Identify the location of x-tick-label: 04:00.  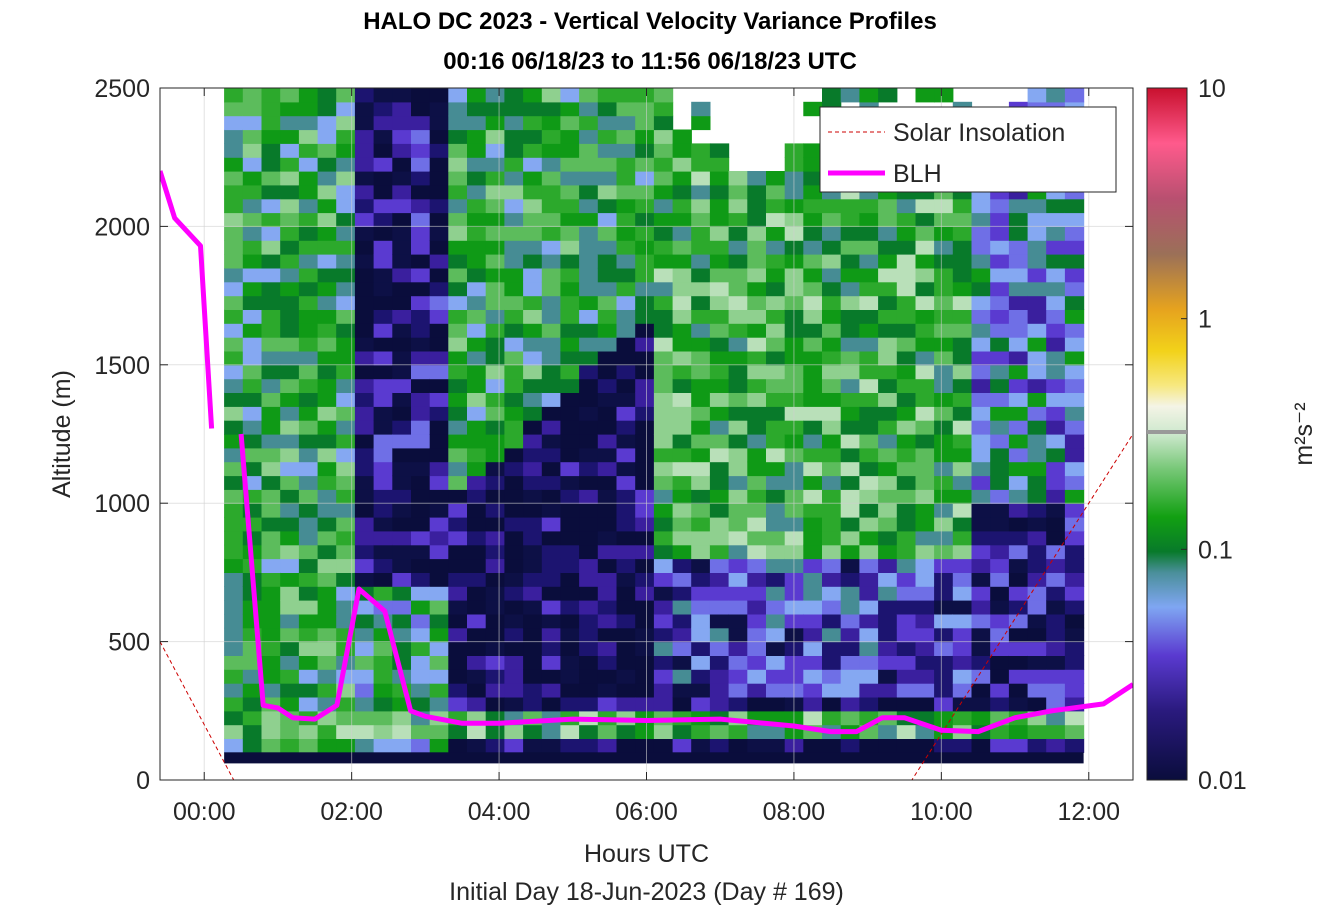
(499, 812).